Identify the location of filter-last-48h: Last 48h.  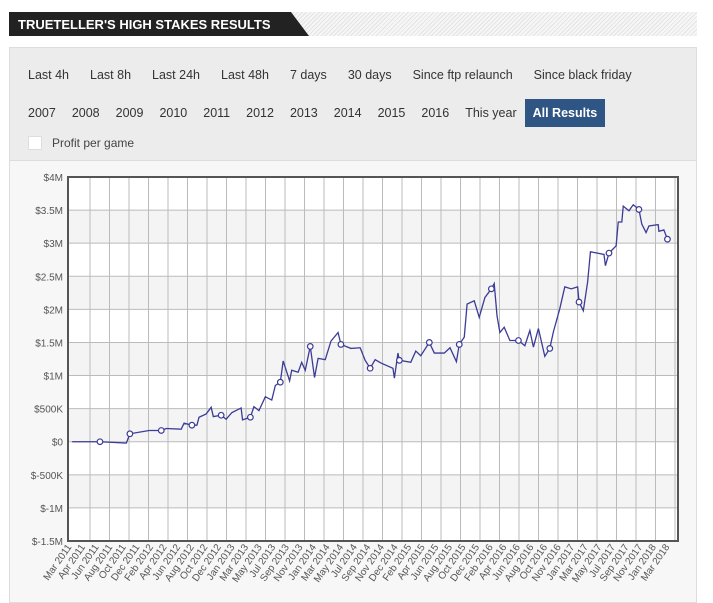
(245, 75).